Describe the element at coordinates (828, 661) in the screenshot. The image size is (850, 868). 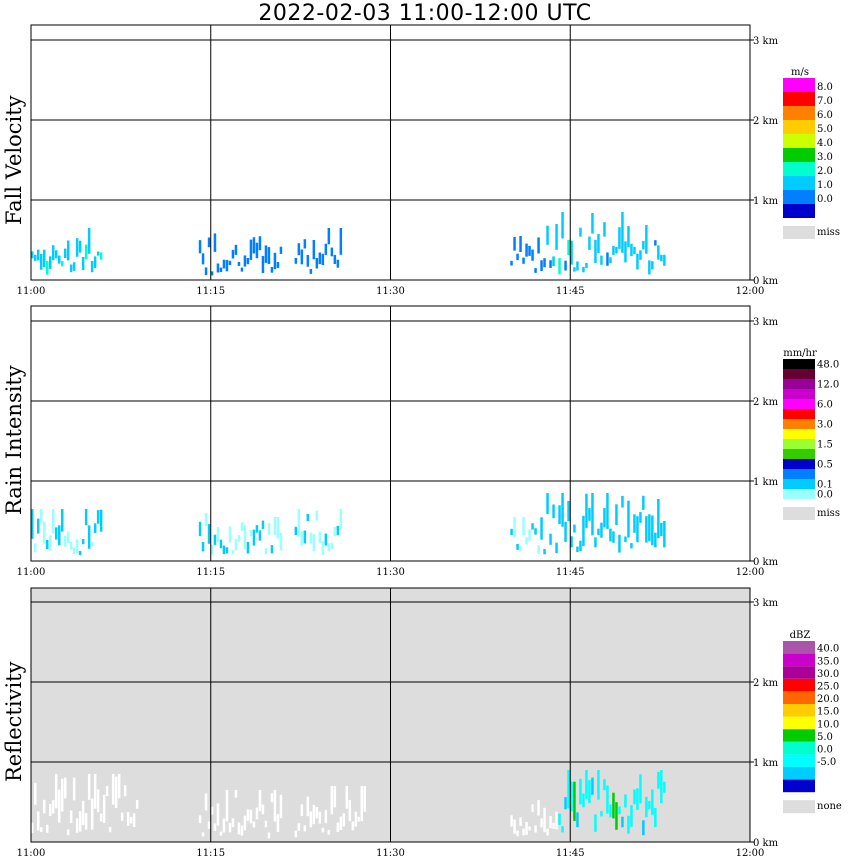
I see `legend-label: 35.0` at that location.